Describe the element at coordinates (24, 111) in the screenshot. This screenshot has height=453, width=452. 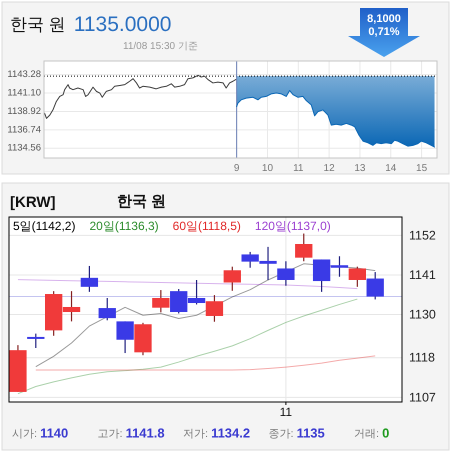
I see `y-tick-label: 1138.92` at that location.